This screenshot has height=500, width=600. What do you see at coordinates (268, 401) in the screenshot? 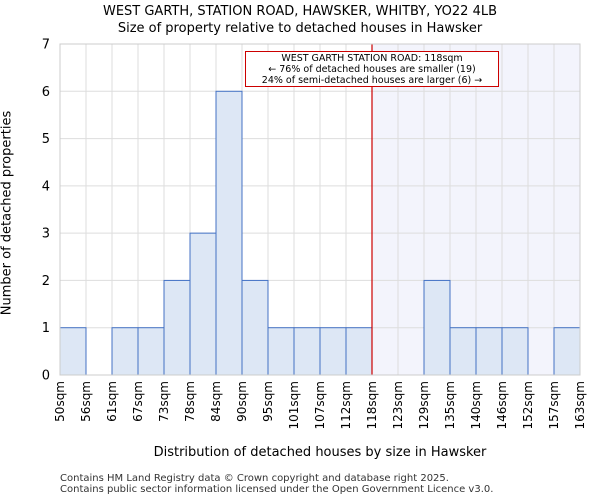
I see `x-tick-label-95sqm: 95sqm` at bounding box center [268, 401].